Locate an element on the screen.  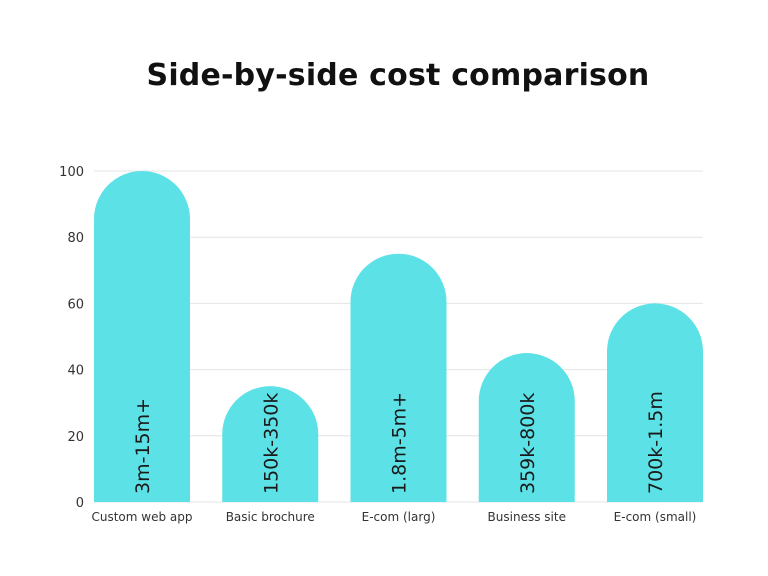
x-category-label: Custom web app is located at coordinates (141, 517).